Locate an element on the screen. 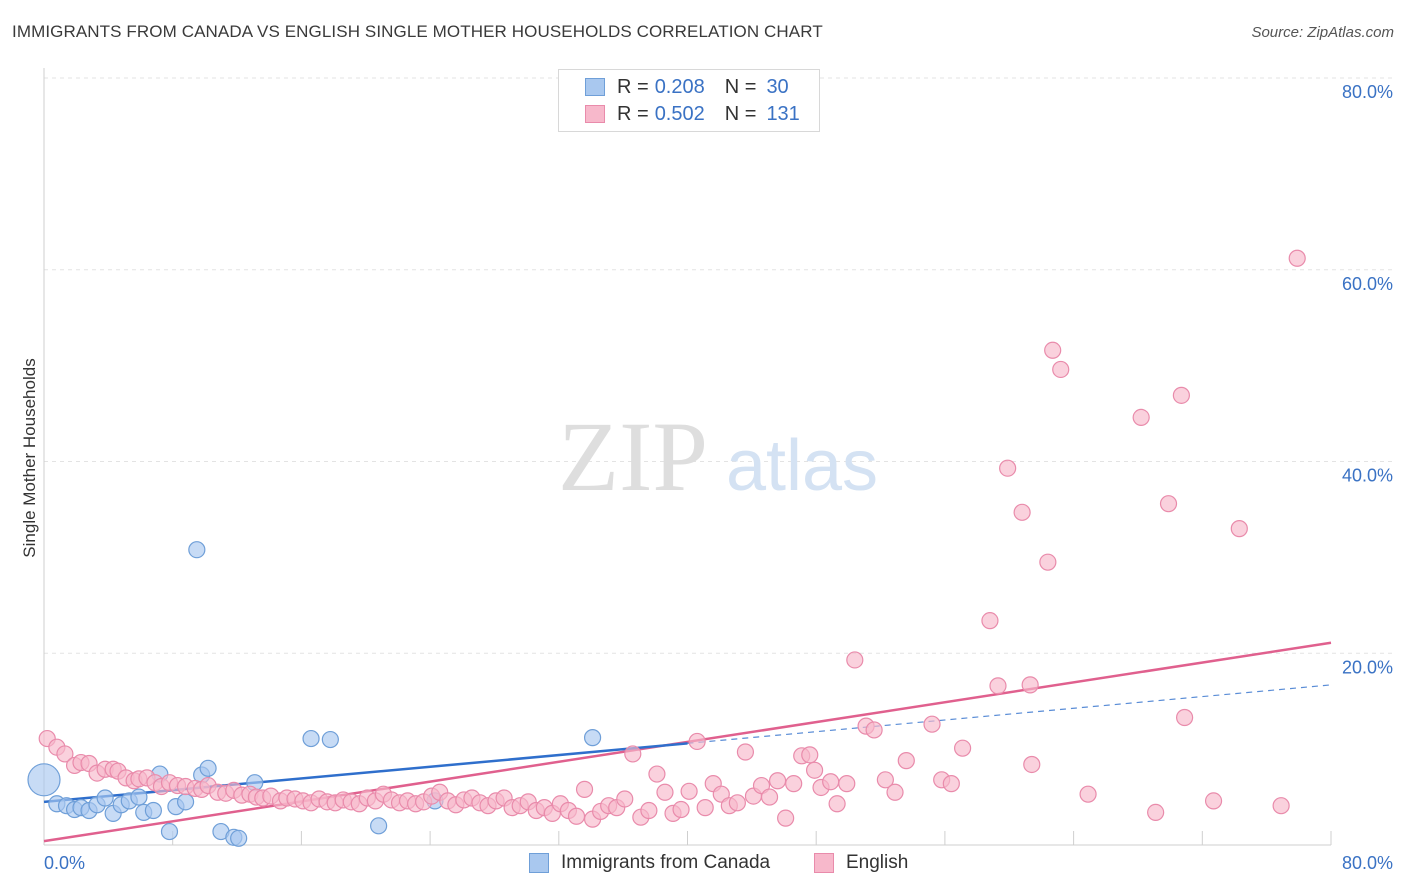 Image resolution: width=1406 pixels, height=892 pixels. legend-r-value: 0.502 is located at coordinates (679, 113).